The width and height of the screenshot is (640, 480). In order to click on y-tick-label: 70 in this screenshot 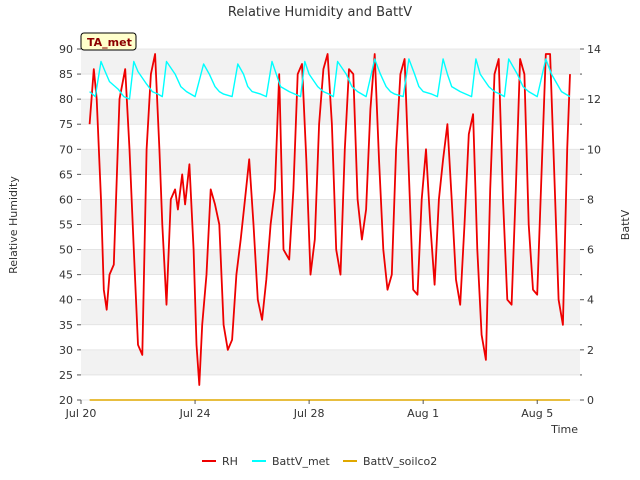, I will do `click(66, 149)`.